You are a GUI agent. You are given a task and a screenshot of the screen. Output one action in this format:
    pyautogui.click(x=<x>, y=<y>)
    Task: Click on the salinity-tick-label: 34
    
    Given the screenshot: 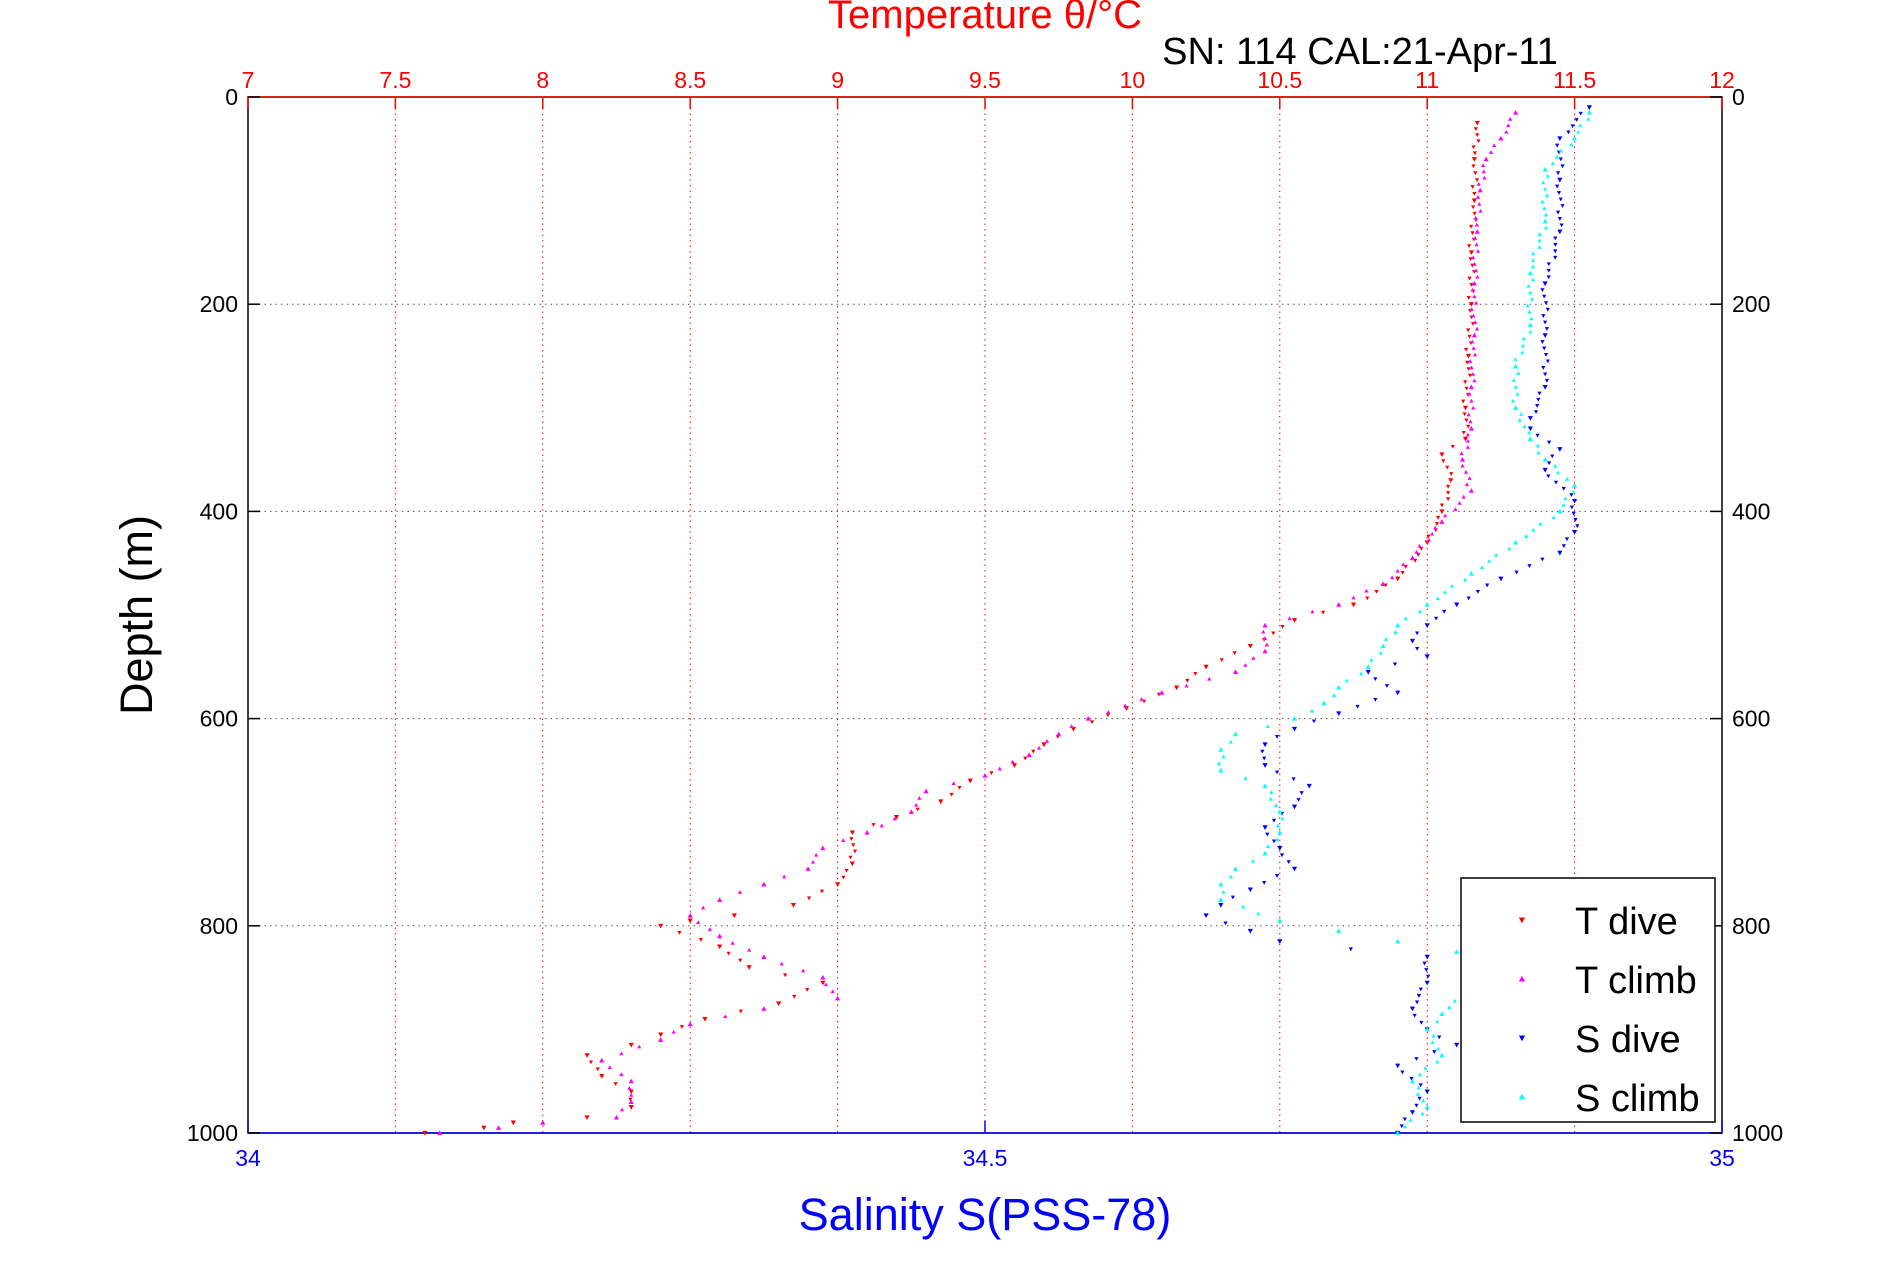 What is the action you would take?
    pyautogui.click(x=248, y=1158)
    